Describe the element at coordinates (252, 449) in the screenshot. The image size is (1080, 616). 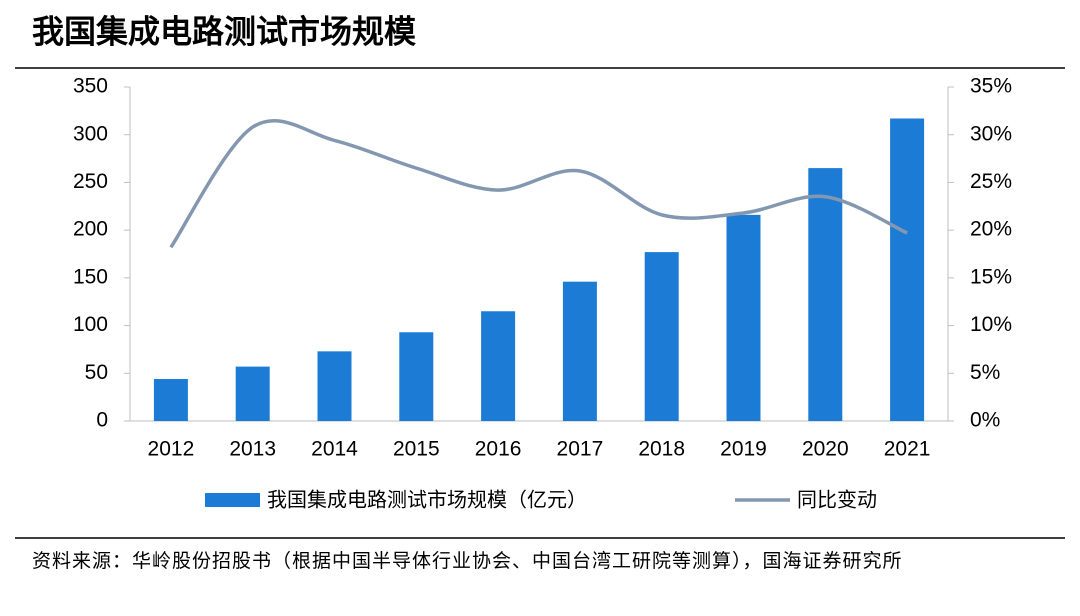
I see `x-tick-label: 2013` at that location.